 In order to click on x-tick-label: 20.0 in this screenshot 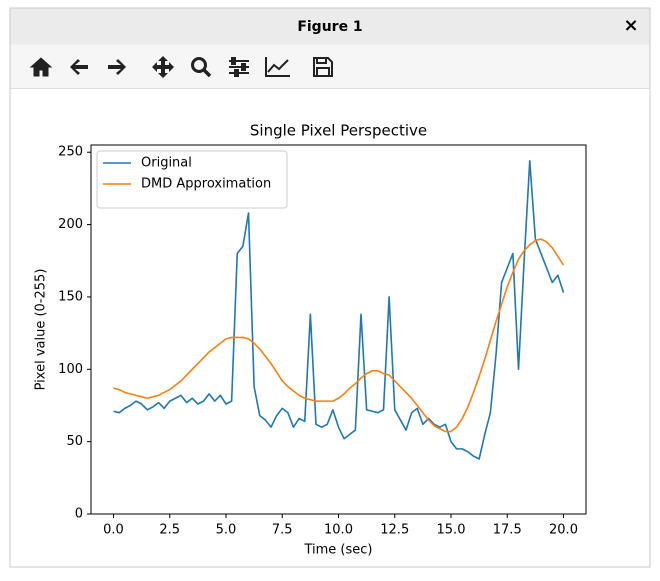, I will do `click(563, 530)`.